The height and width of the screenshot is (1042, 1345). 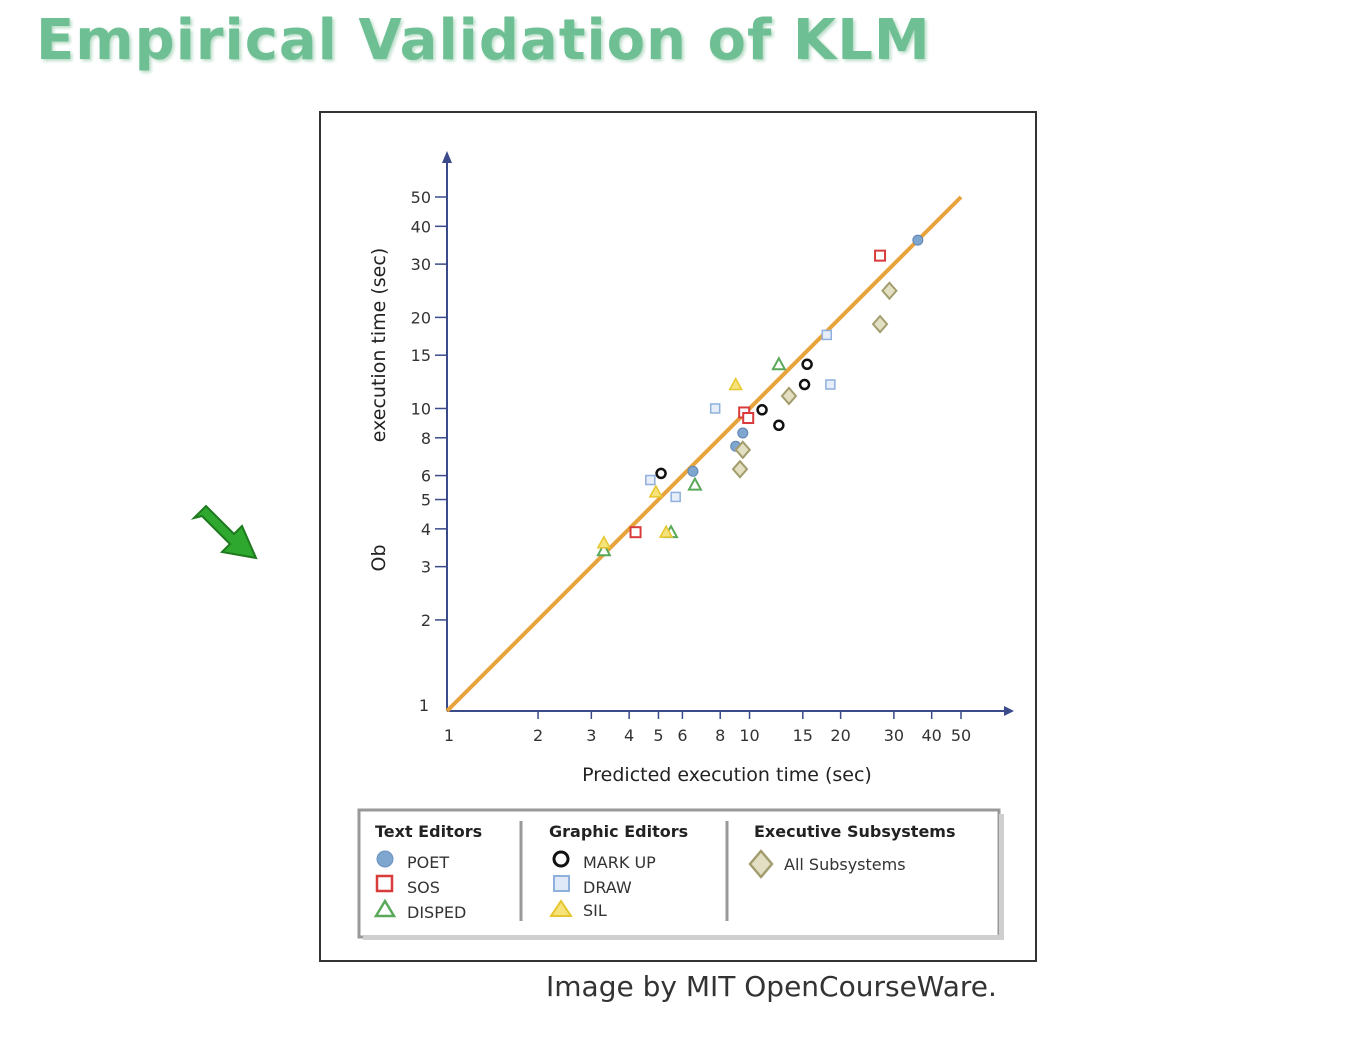 I want to click on x-tick-label: 4, so click(x=629, y=735).